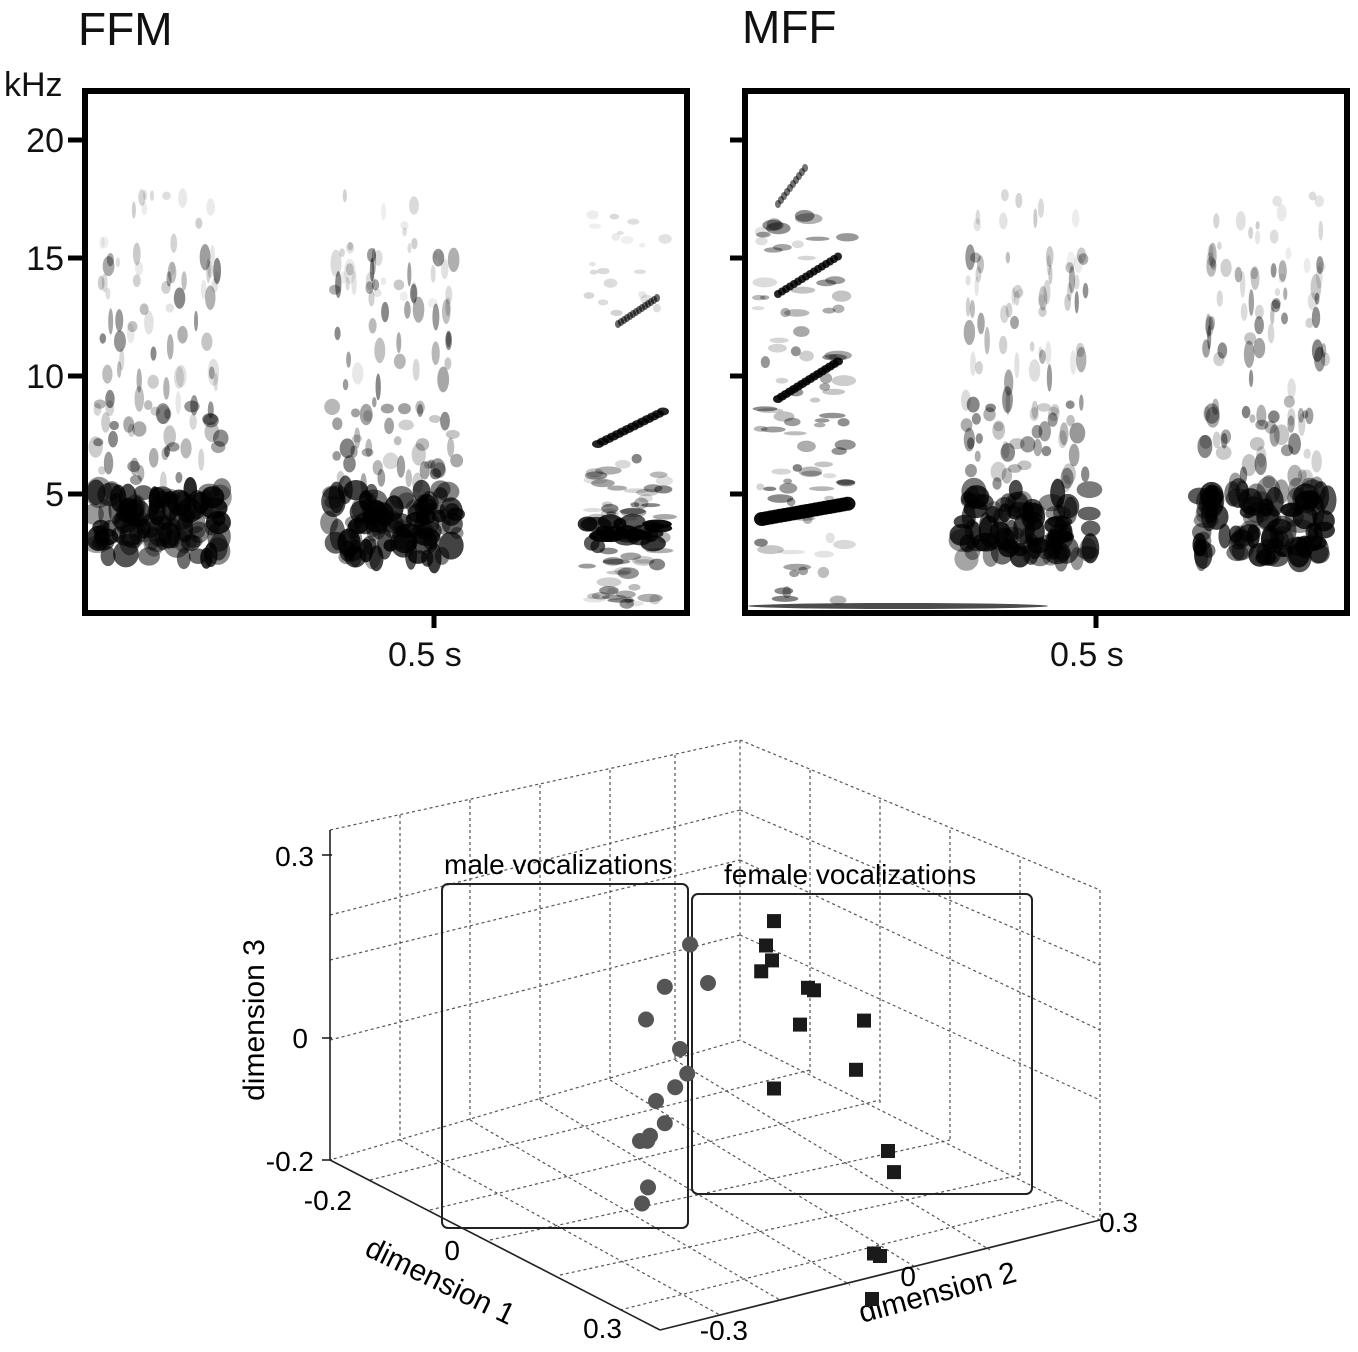 Image resolution: width=1358 pixels, height=1352 pixels. I want to click on x-tick--0.2: -0.2, so click(328, 1200).